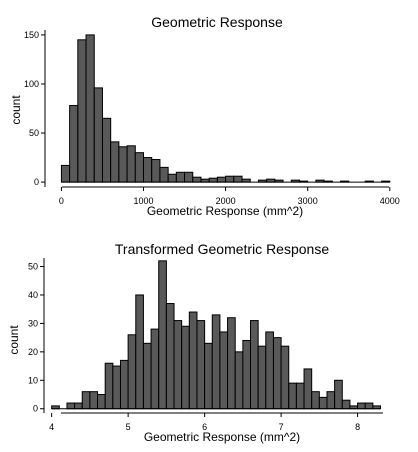  I want to click on y-tick-label: 20, so click(33, 352).